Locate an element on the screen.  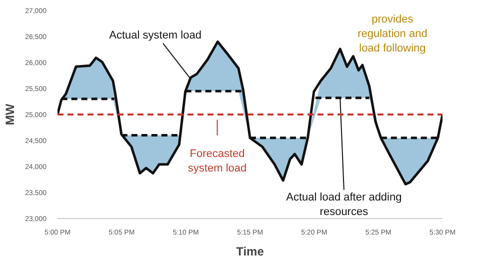
x-axis-title: Time is located at coordinates (250, 251).